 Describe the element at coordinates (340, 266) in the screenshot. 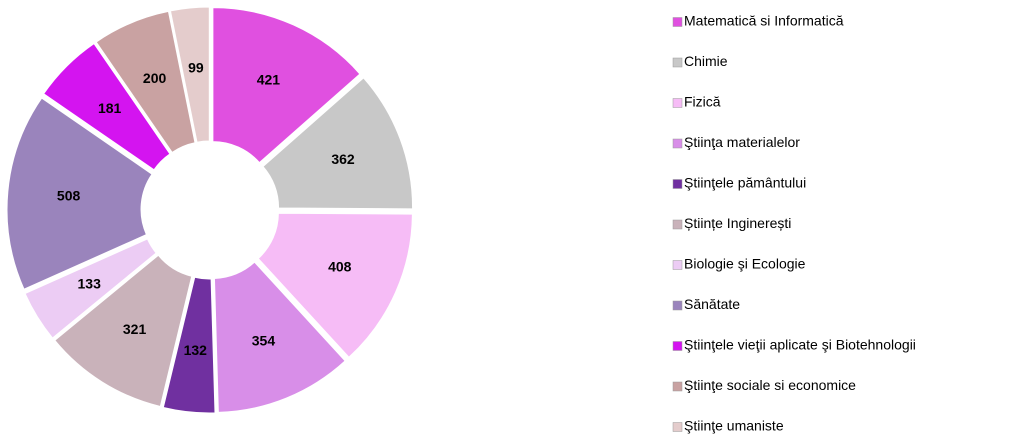

I see `data-label: 408` at that location.